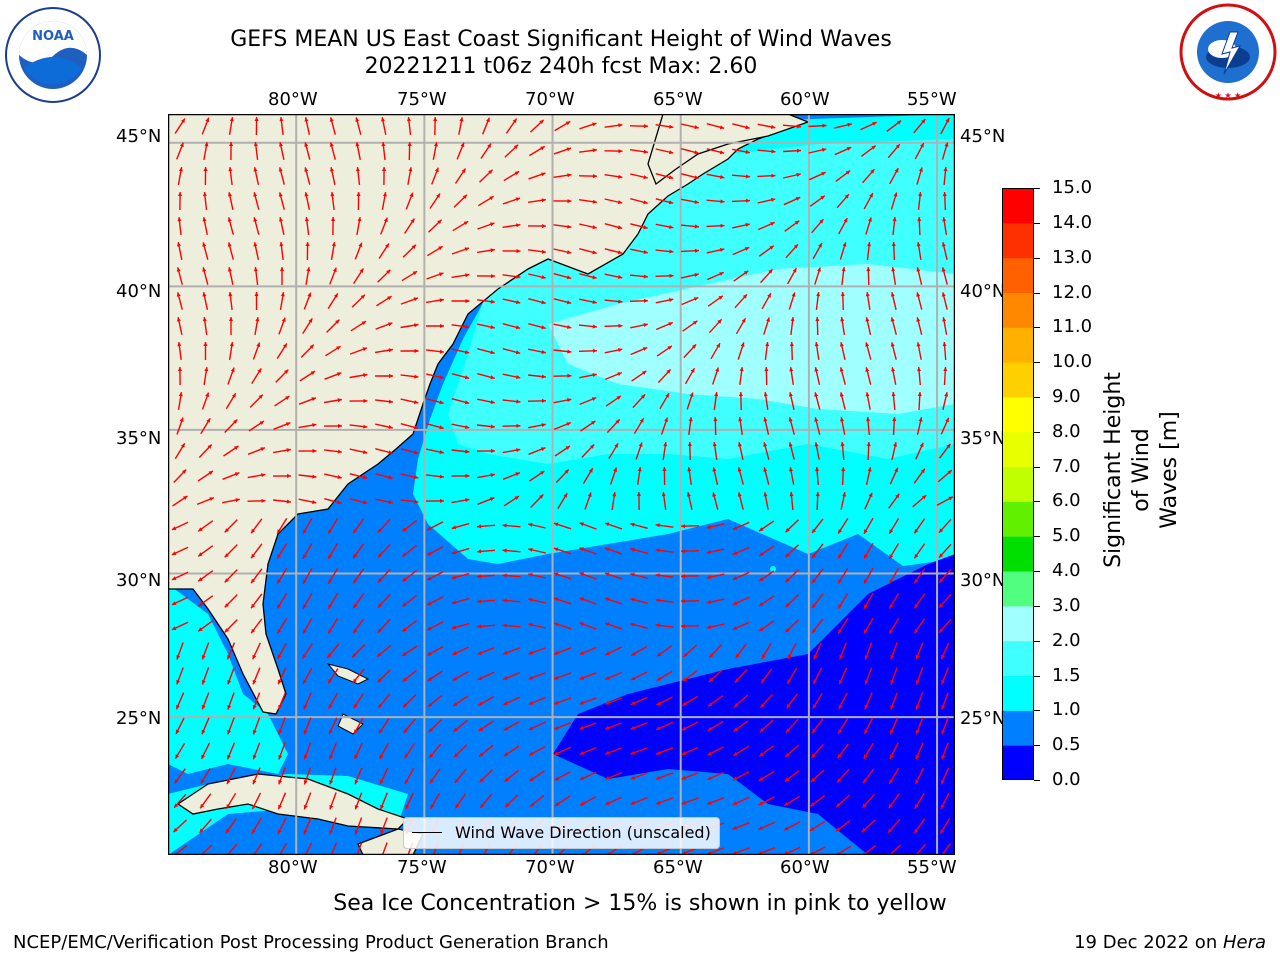 The image size is (1280, 960). What do you see at coordinates (1170, 942) in the screenshot?
I see `footer-date: 19 Dec 2022 on Hera` at bounding box center [1170, 942].